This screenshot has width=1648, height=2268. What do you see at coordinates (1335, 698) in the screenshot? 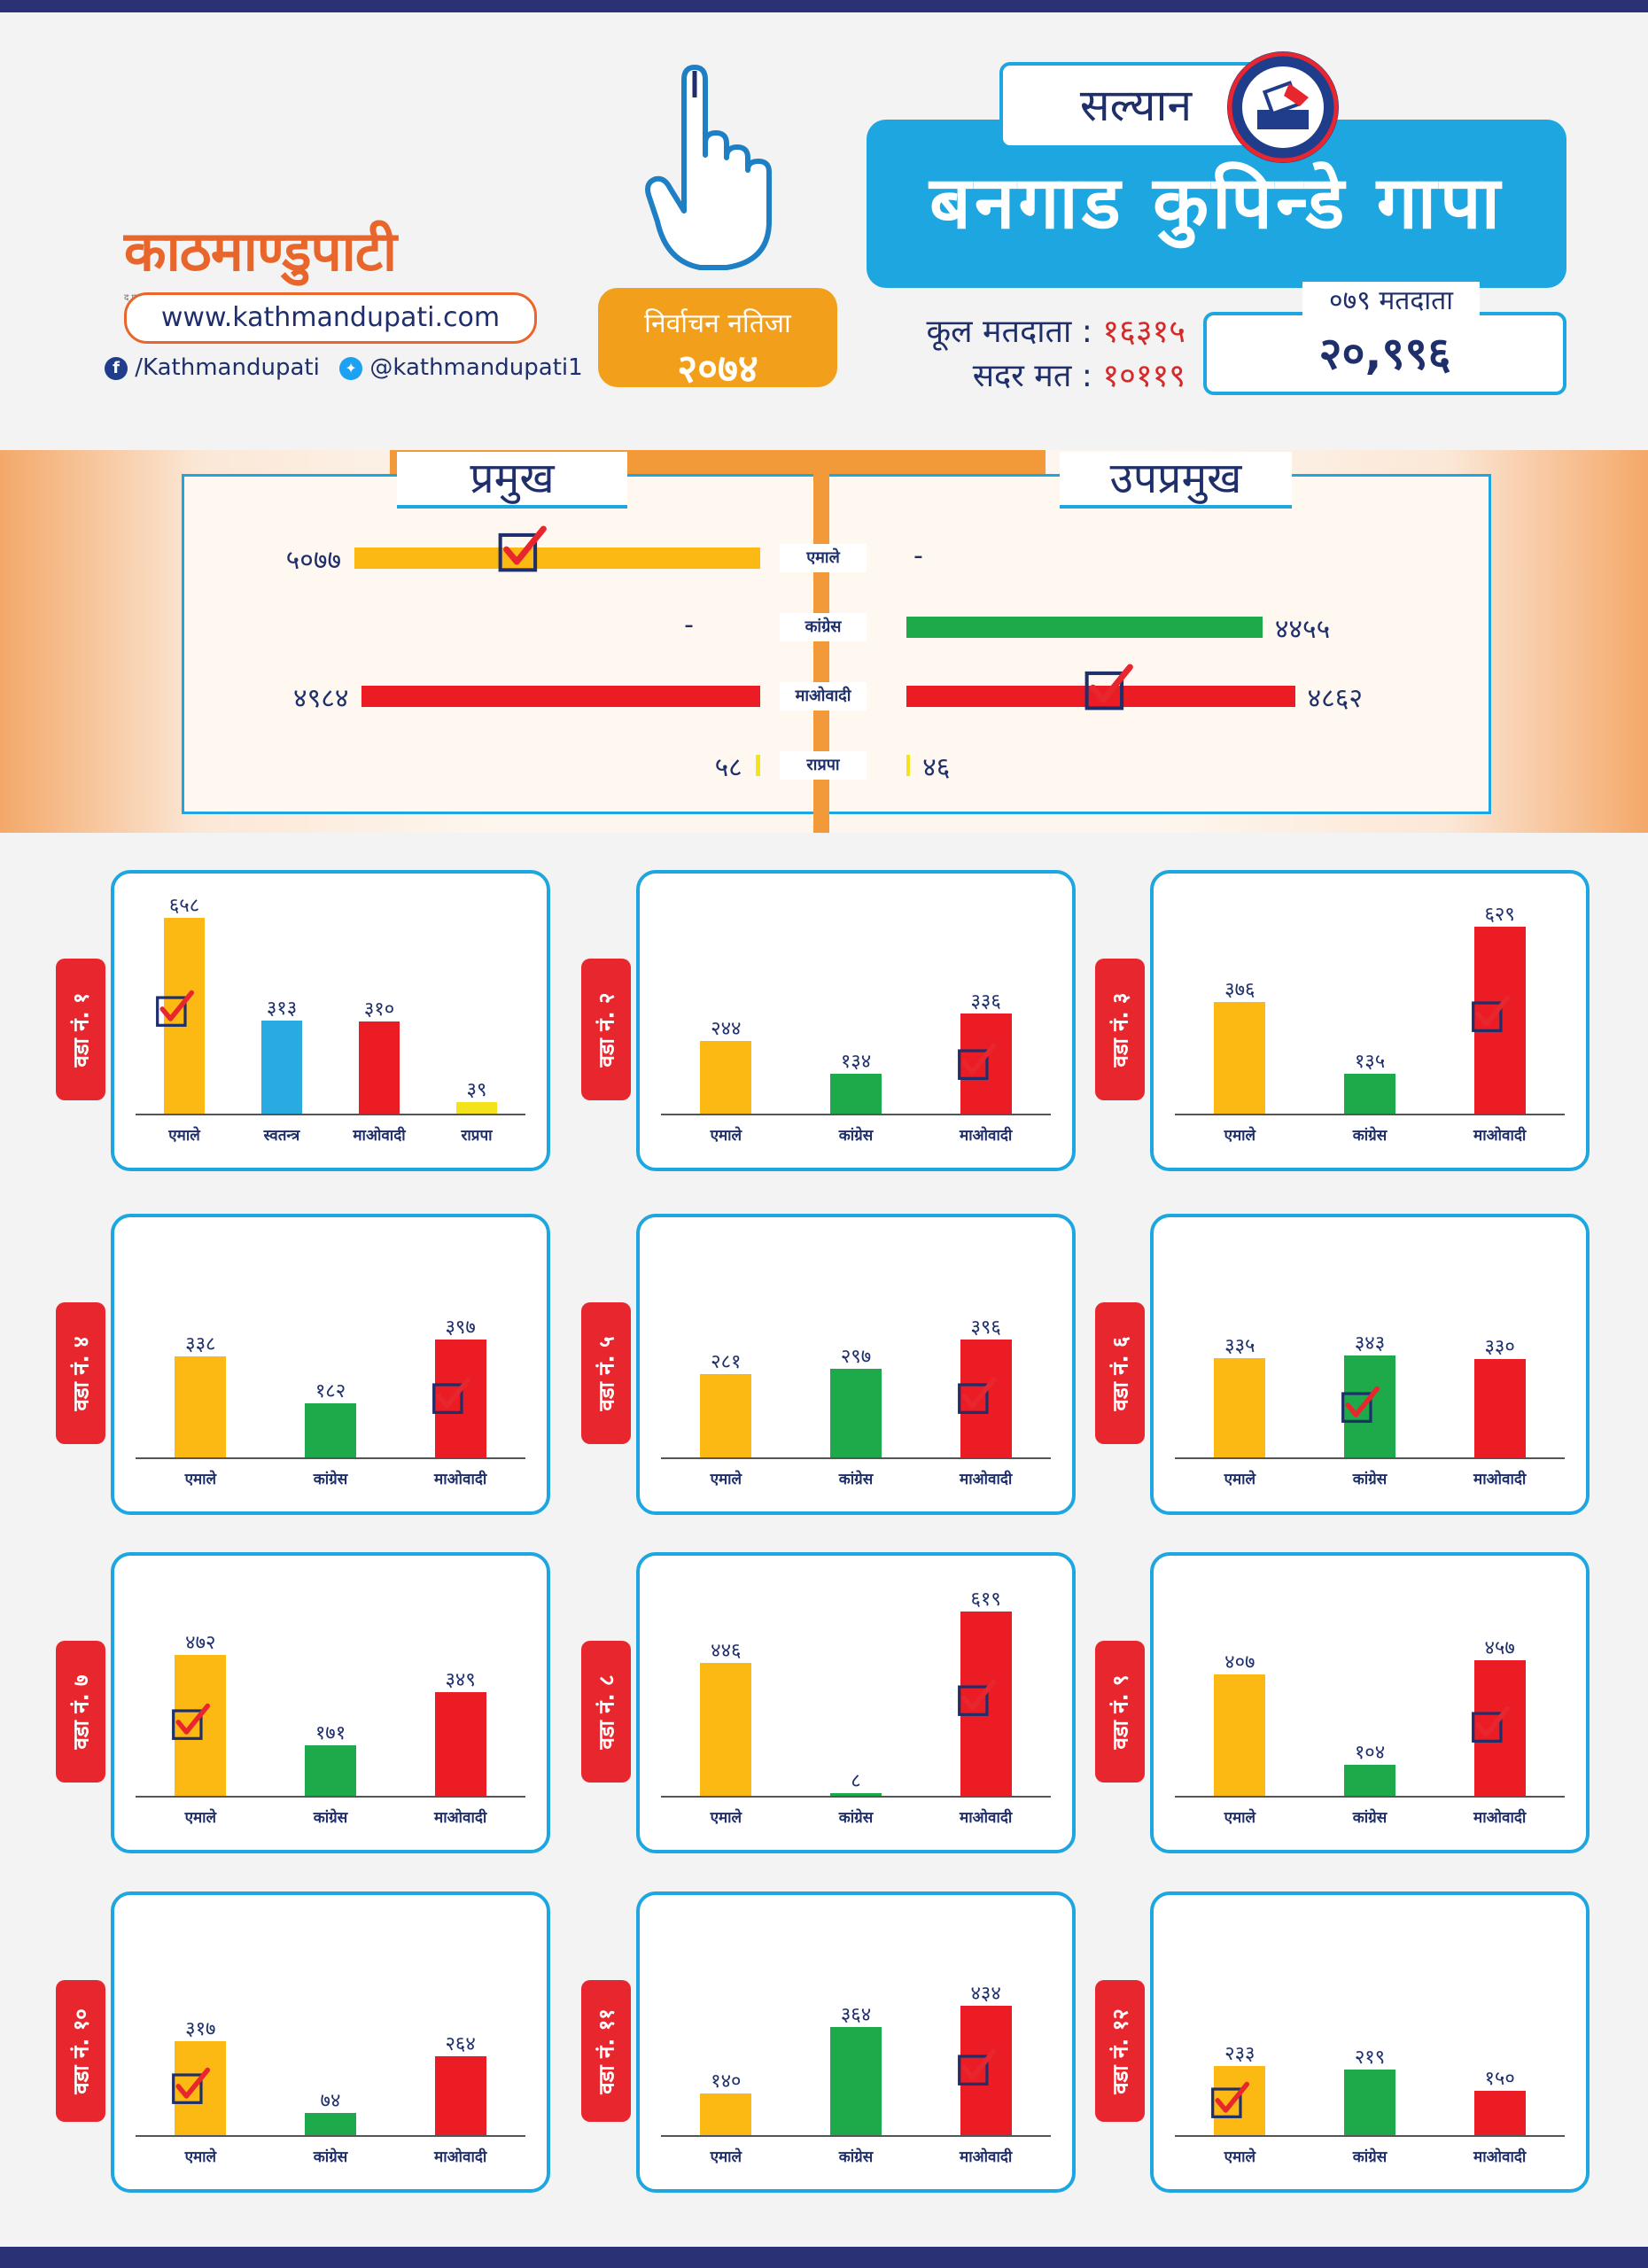
I see `deputy-value: ४८६२` at bounding box center [1335, 698].